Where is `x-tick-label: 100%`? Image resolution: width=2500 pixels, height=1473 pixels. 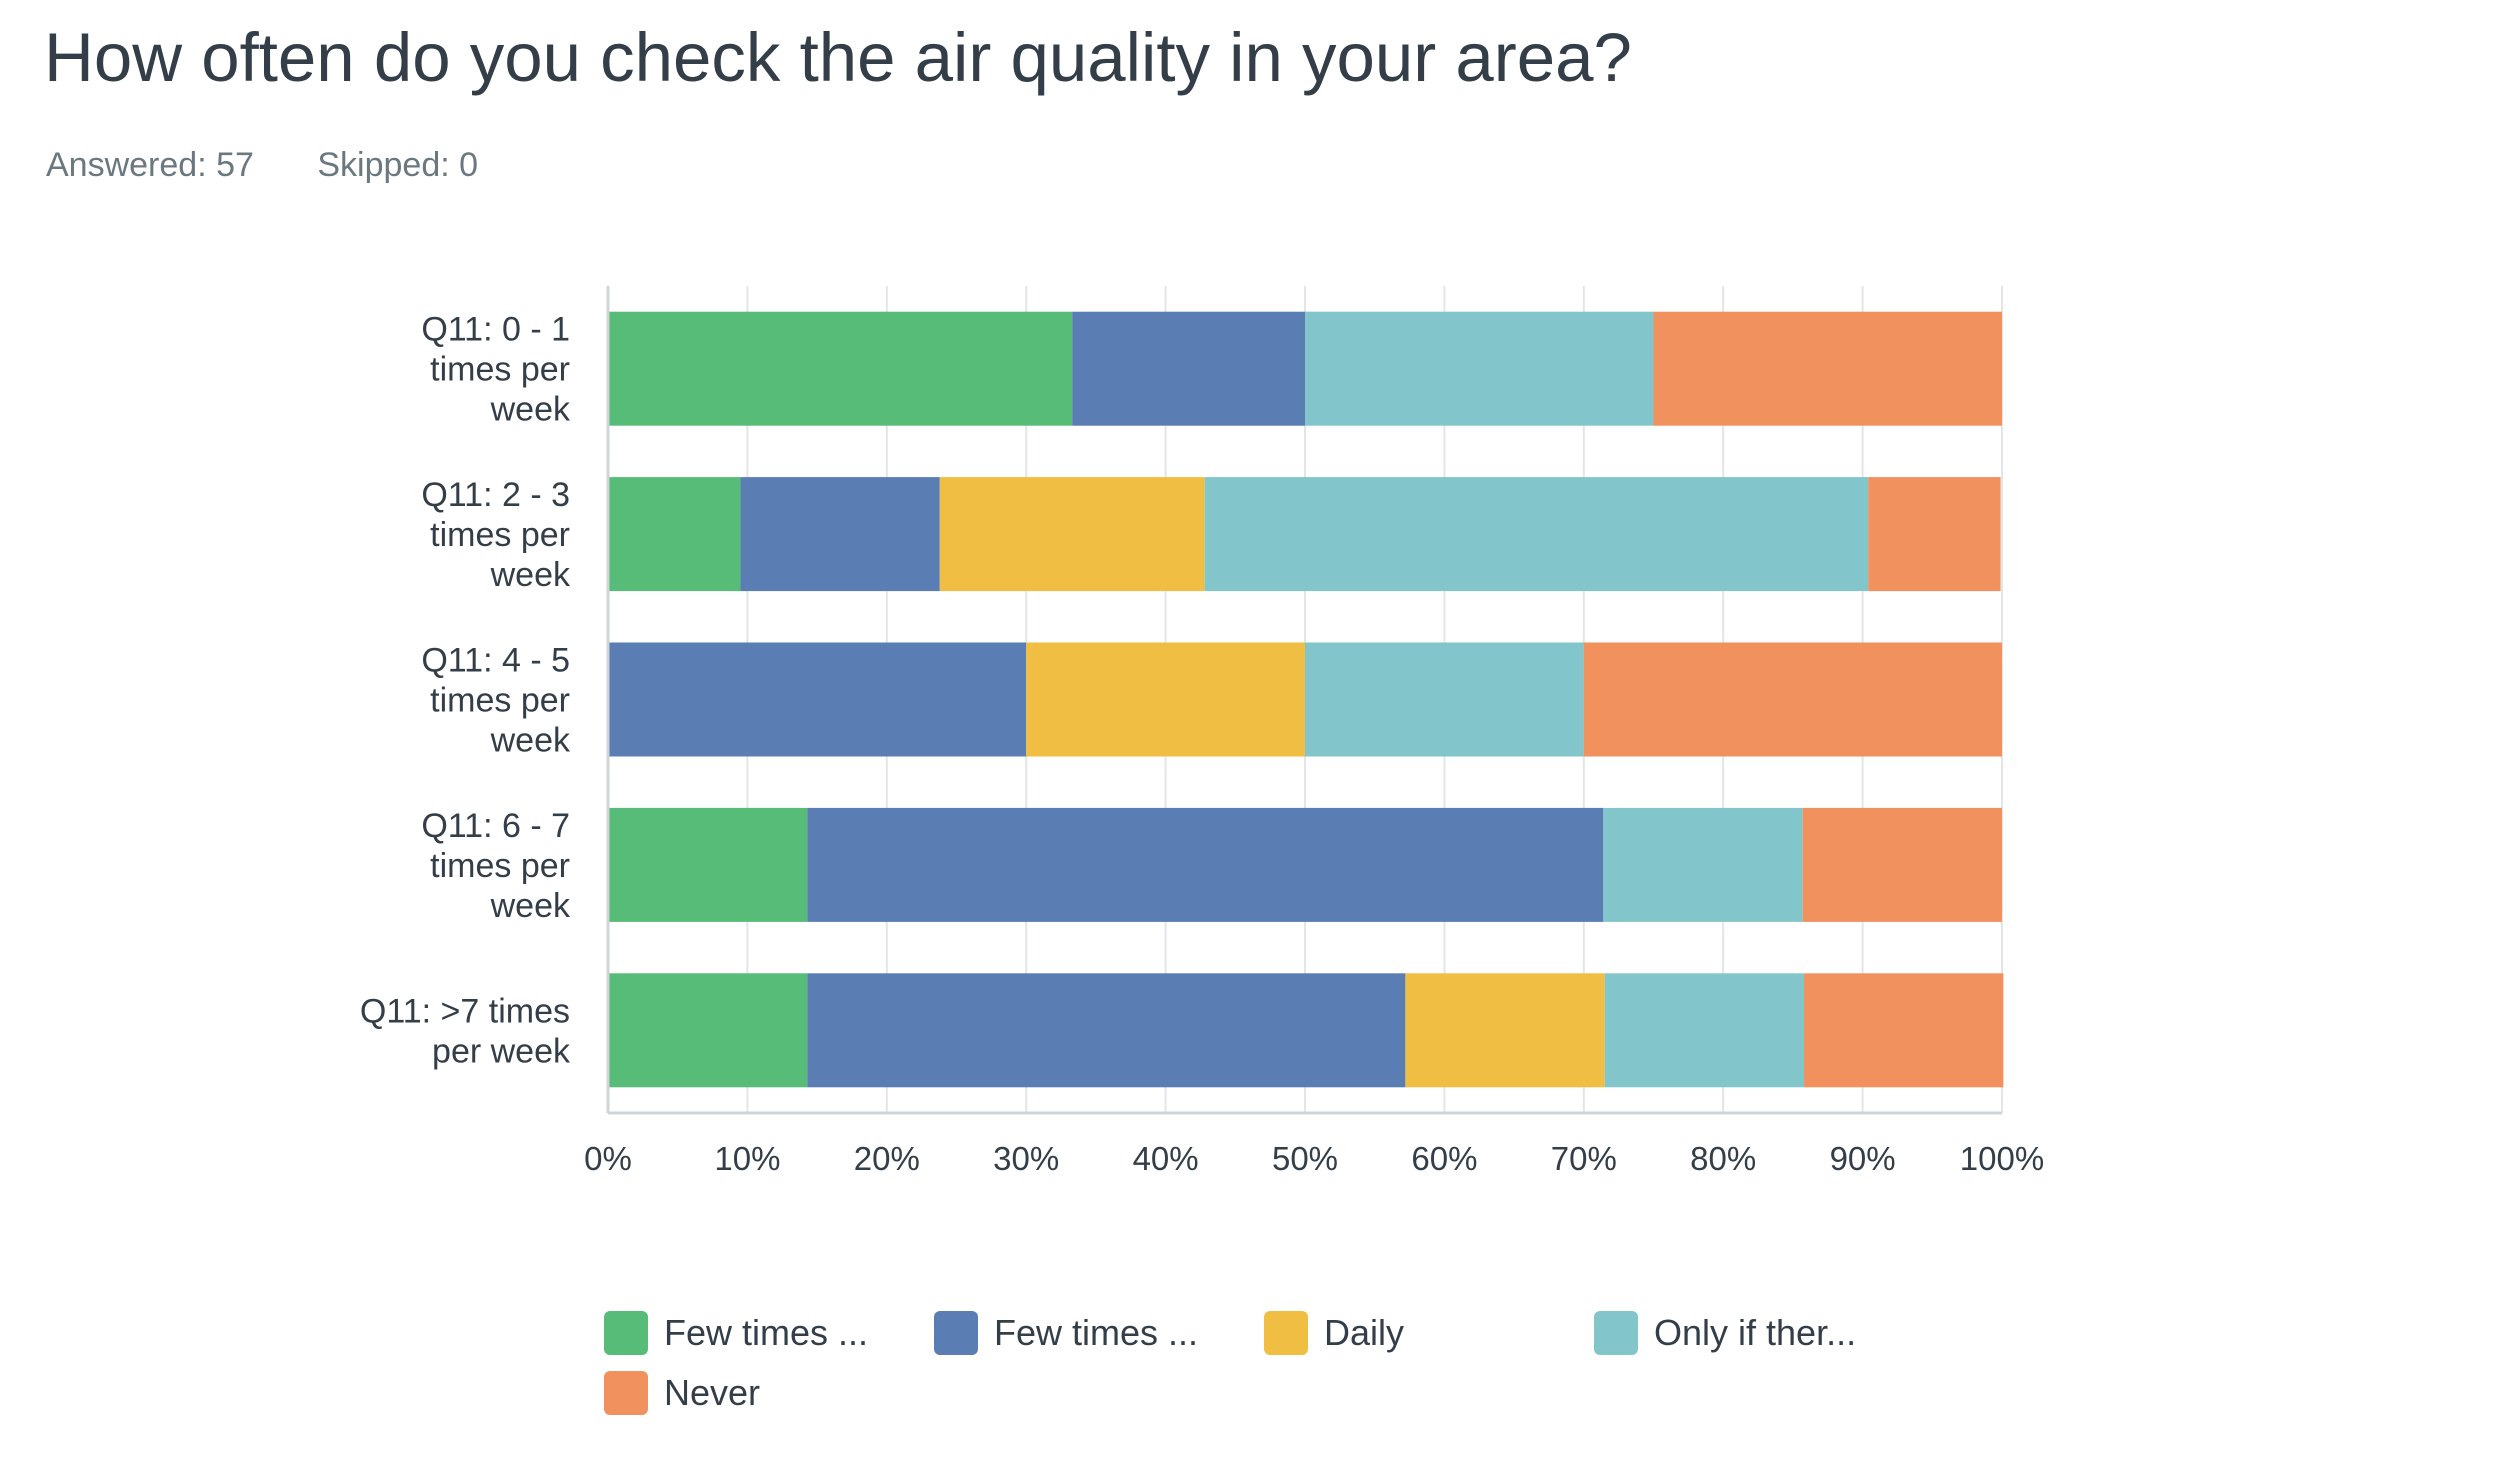 x-tick-label: 100% is located at coordinates (2002, 1158).